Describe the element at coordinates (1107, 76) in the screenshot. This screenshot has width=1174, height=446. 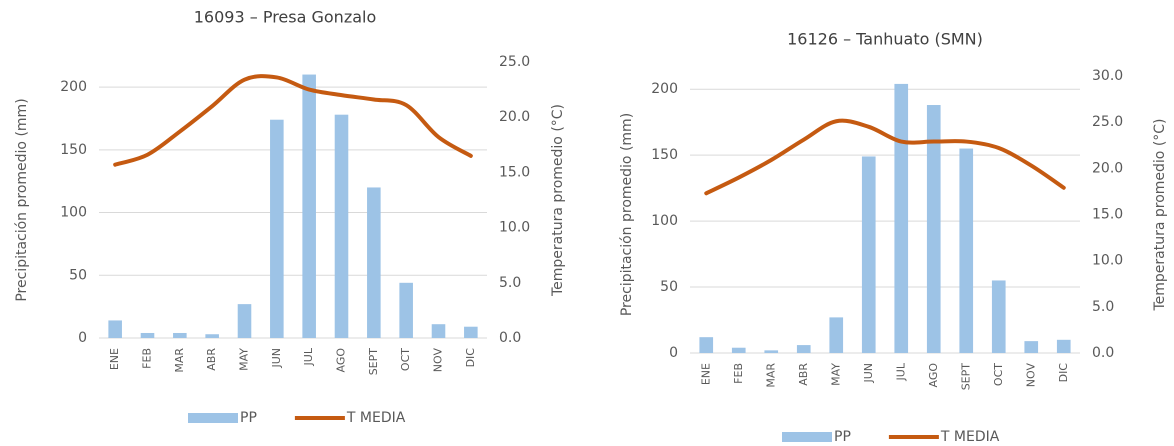
I see `y2-tick-label: 30.0` at that location.